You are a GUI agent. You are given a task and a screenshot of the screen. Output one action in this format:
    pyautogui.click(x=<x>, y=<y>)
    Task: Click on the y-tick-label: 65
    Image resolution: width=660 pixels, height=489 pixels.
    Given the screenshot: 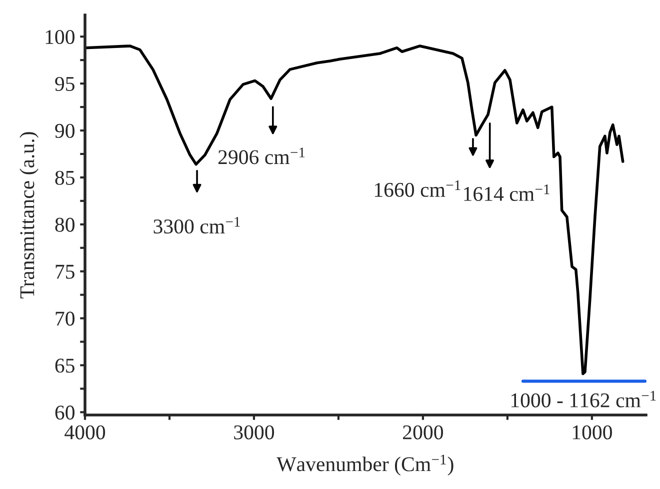 What is the action you would take?
    pyautogui.click(x=64, y=365)
    